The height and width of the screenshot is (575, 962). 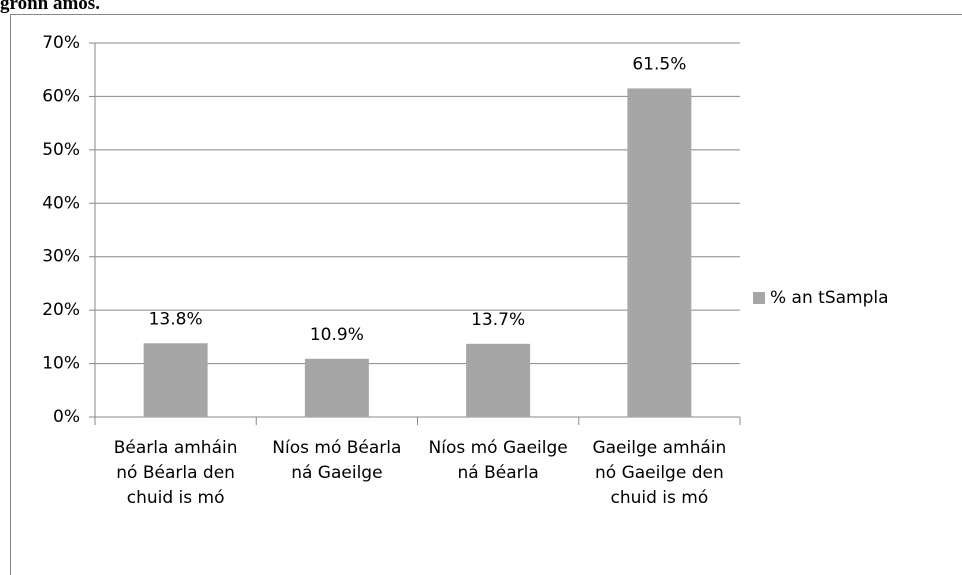 What do you see at coordinates (659, 64) in the screenshot?
I see `data-label: 61.5%` at bounding box center [659, 64].